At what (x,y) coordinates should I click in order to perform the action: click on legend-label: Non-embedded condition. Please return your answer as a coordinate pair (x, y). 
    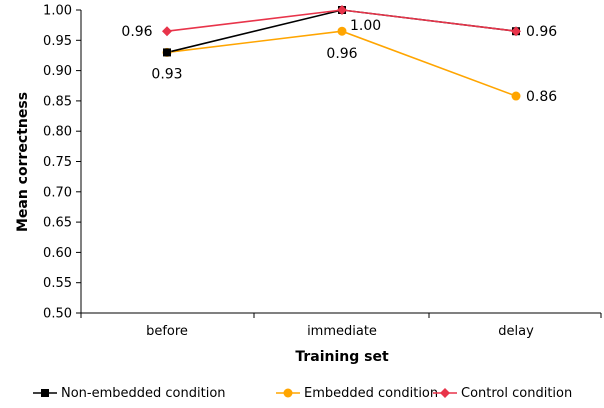
    Looking at the image, I should click on (143, 393).